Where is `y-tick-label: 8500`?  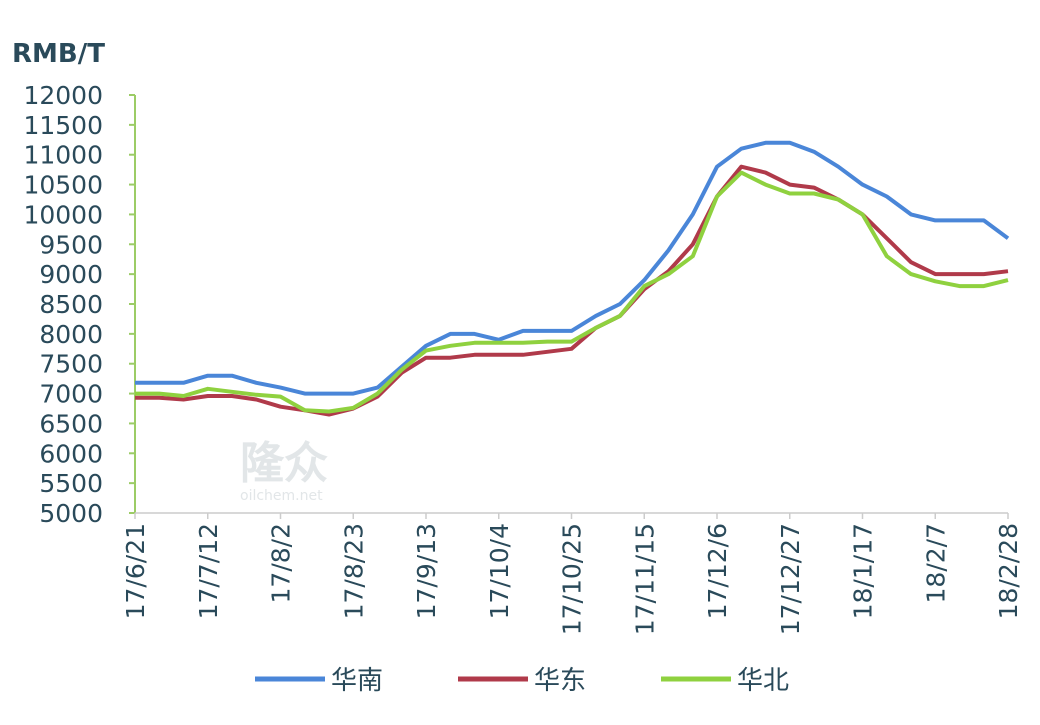 y-tick-label: 8500 is located at coordinates (71, 304).